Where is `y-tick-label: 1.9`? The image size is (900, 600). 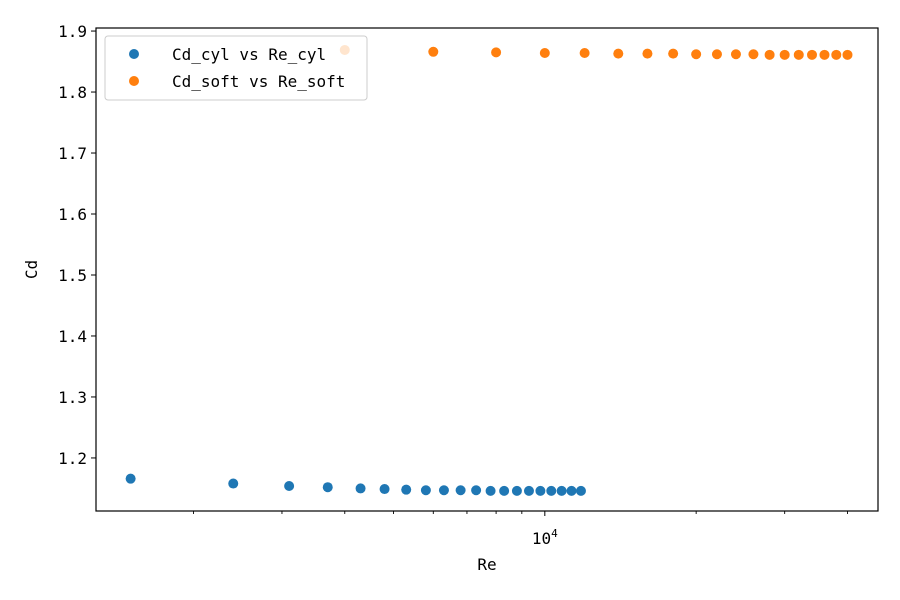 y-tick-label: 1.9 is located at coordinates (72, 31).